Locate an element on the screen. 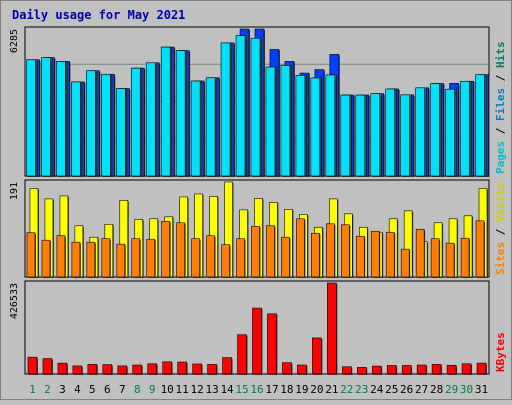  legend-hits: Hits is located at coordinates (500, 55).